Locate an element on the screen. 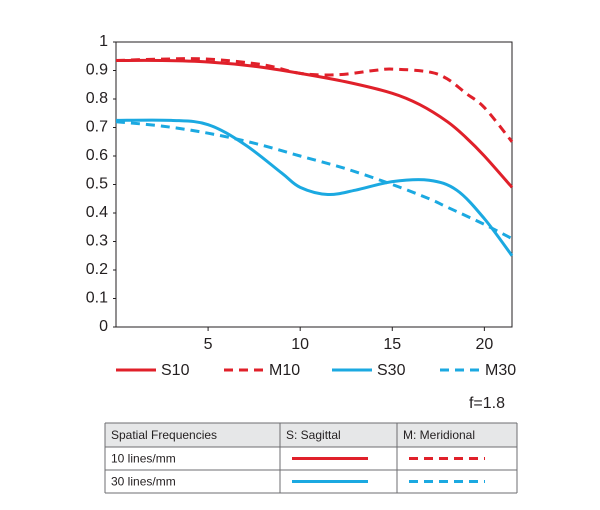 The width and height of the screenshot is (600, 510). legend-label: M10 is located at coordinates (284, 370).